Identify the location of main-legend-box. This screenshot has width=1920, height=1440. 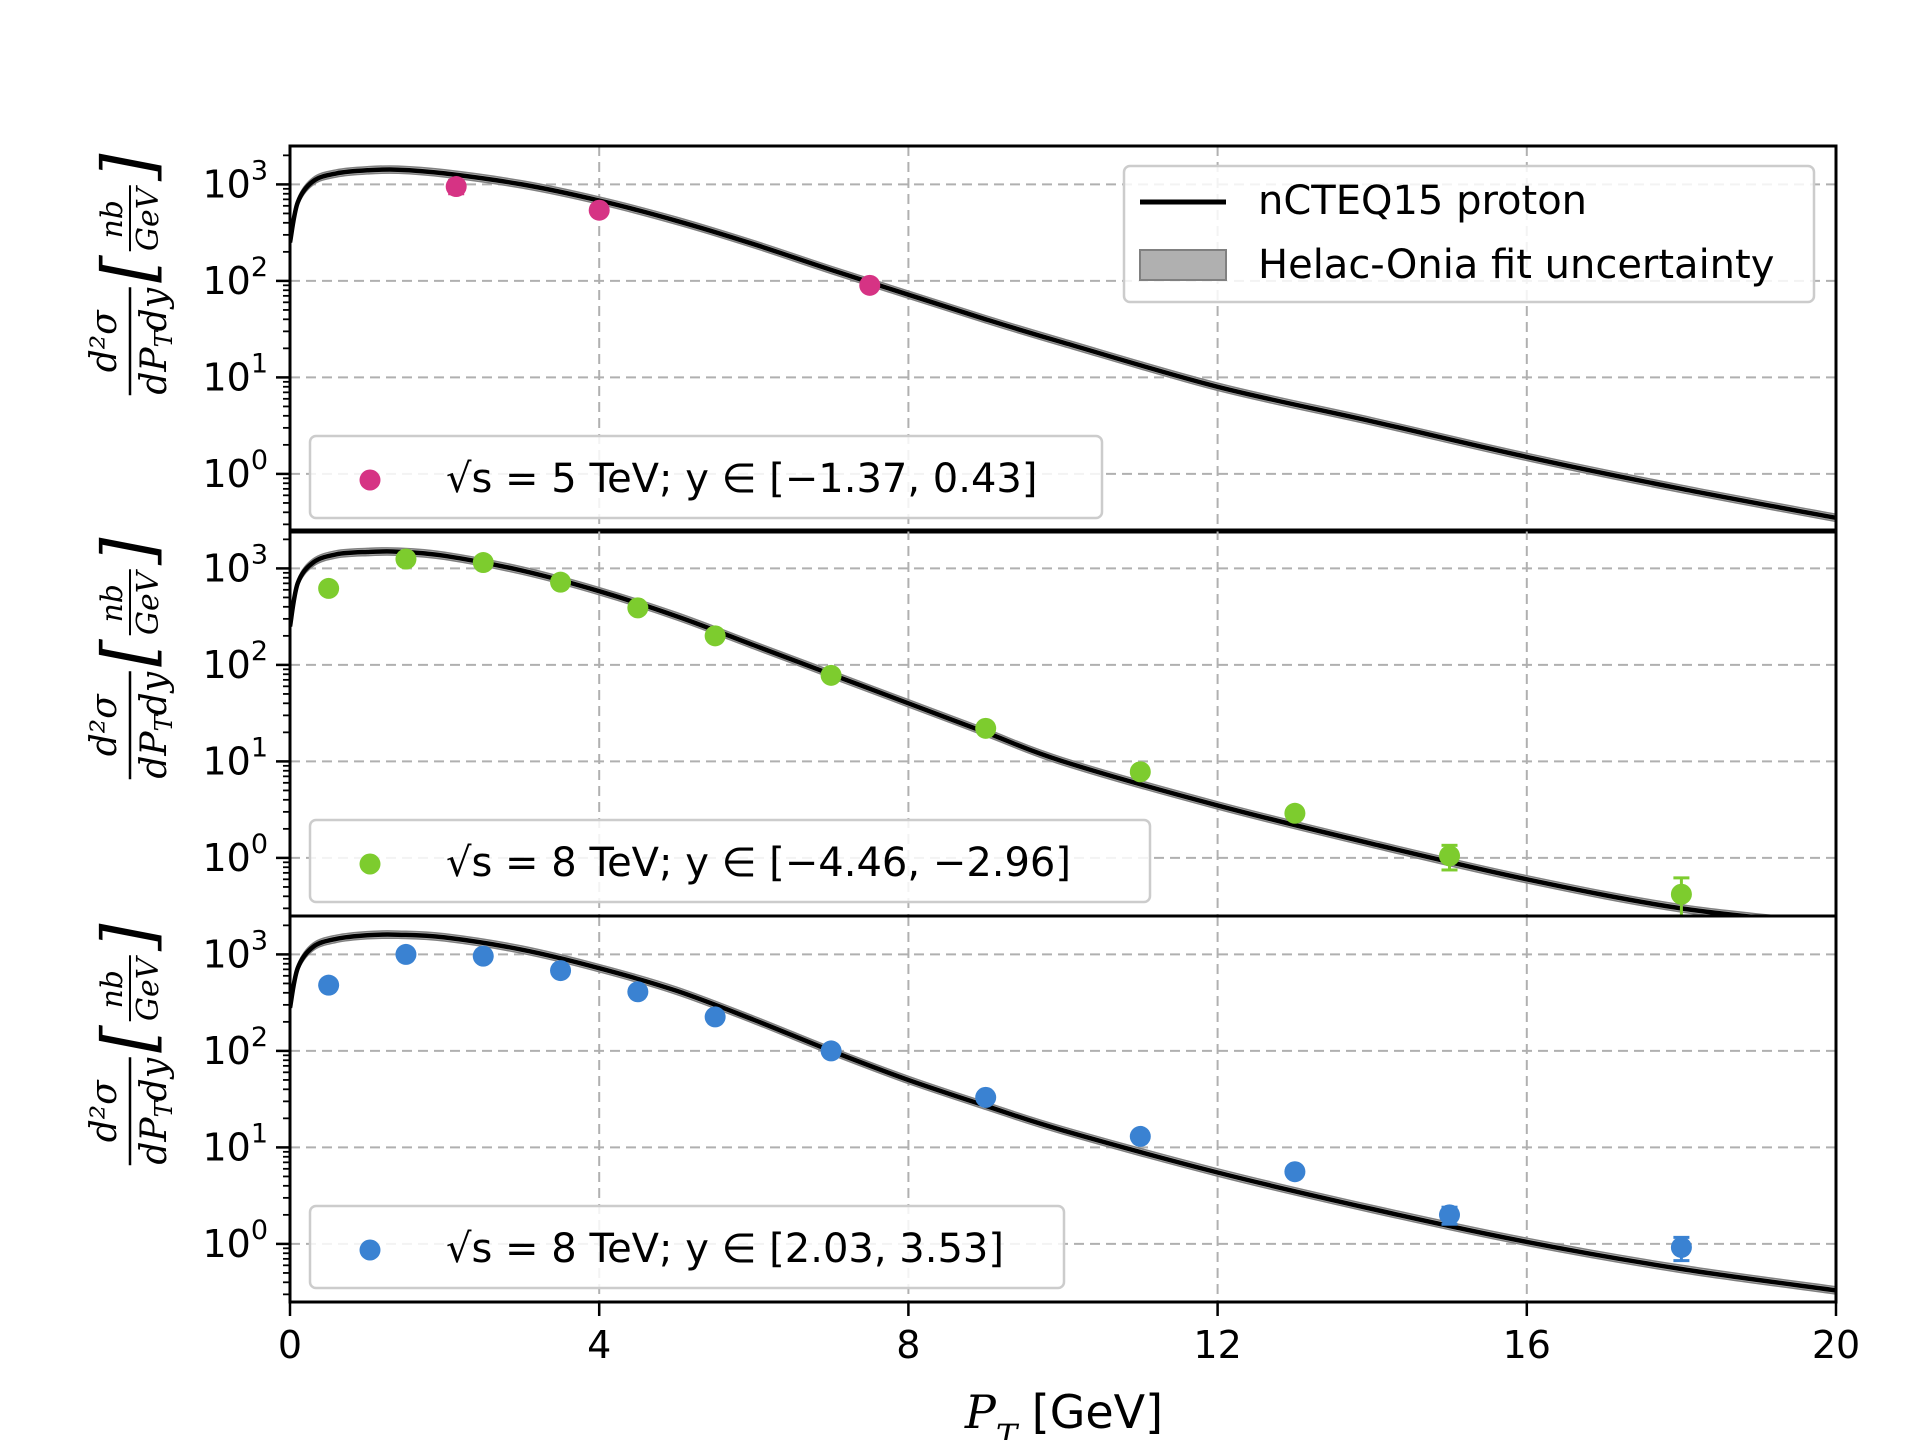
(1469, 234).